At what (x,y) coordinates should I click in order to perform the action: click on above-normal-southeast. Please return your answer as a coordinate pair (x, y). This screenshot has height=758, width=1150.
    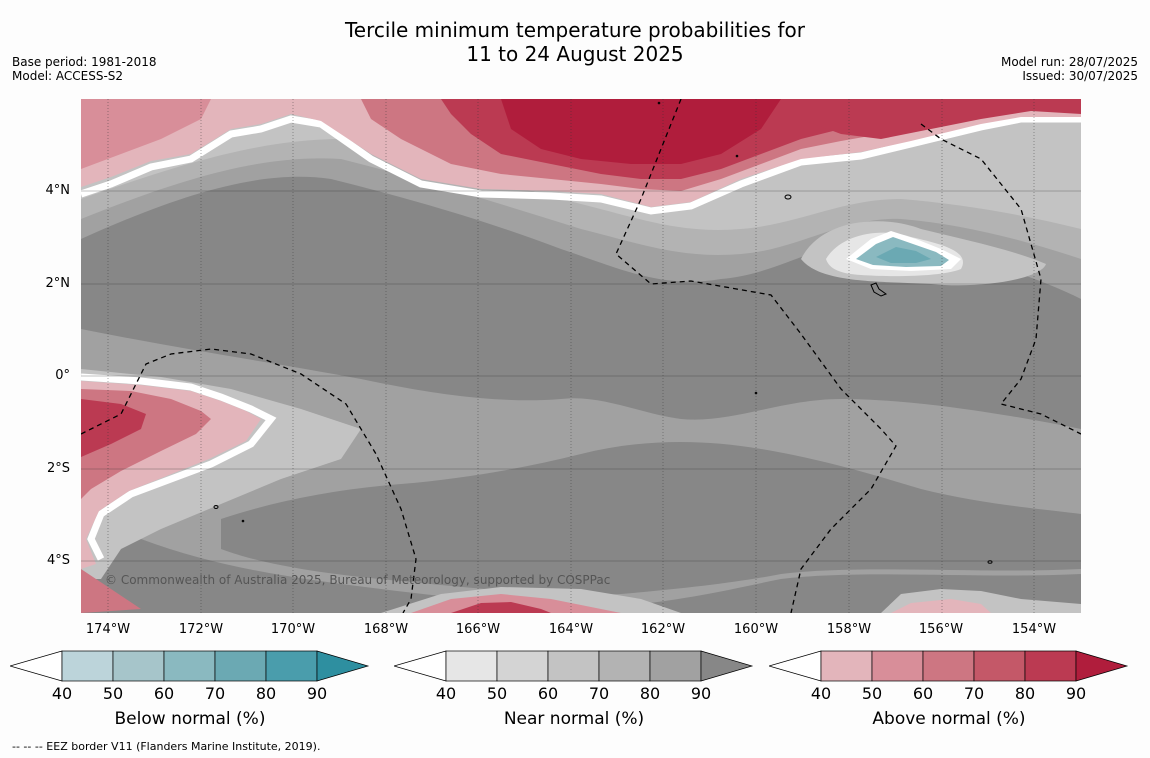
    Looking at the image, I should click on (941, 606).